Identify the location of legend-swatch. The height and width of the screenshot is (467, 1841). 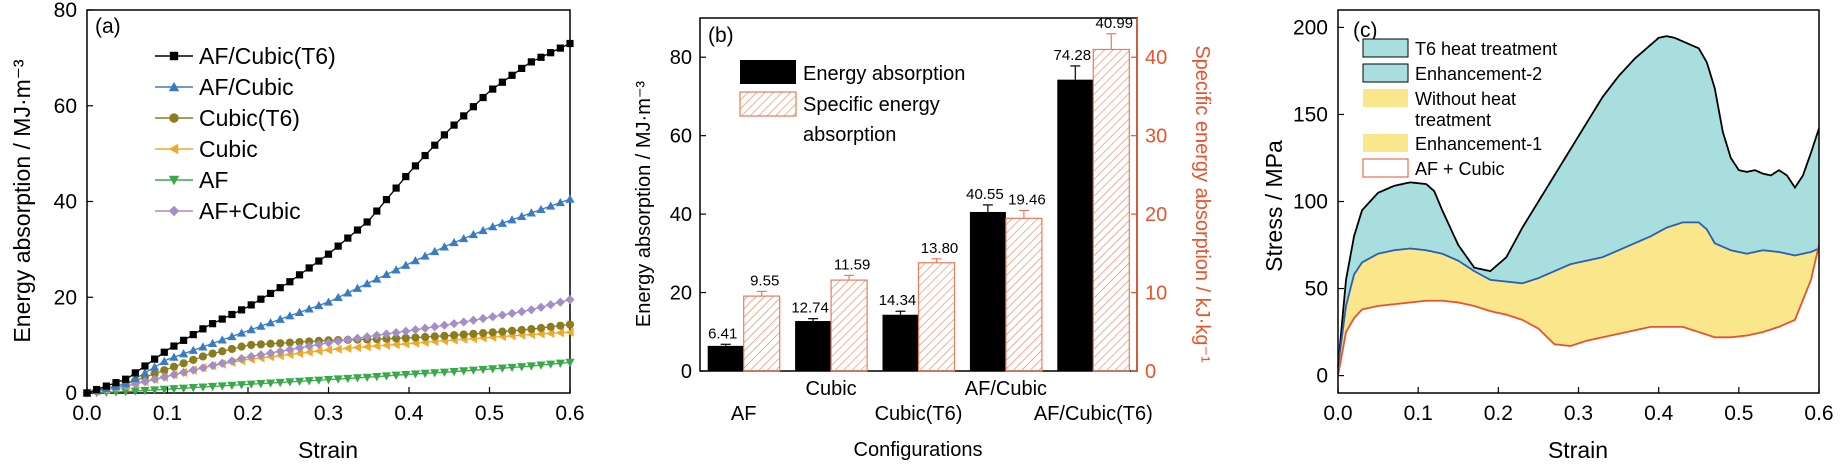
(1385, 48).